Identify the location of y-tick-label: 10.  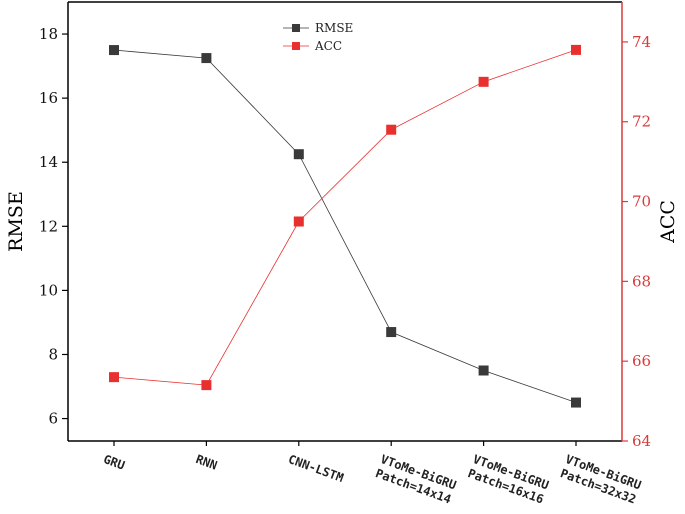
(48, 290).